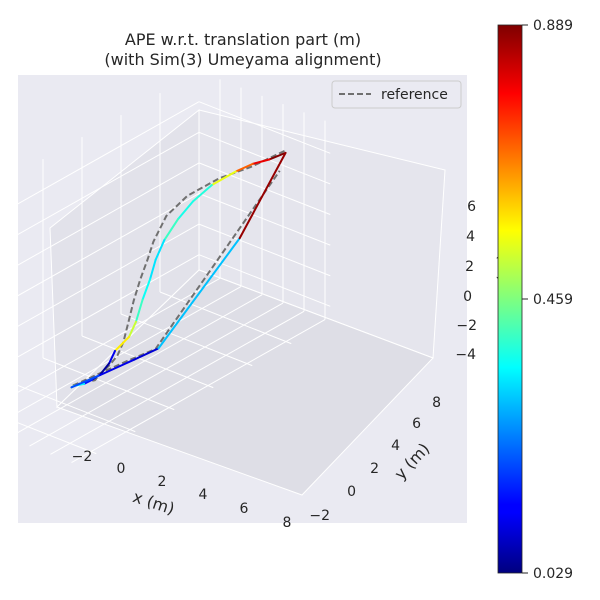 The image size is (600, 600). What do you see at coordinates (553, 300) in the screenshot?
I see `colorbar-mid-label: 0.459` at bounding box center [553, 300].